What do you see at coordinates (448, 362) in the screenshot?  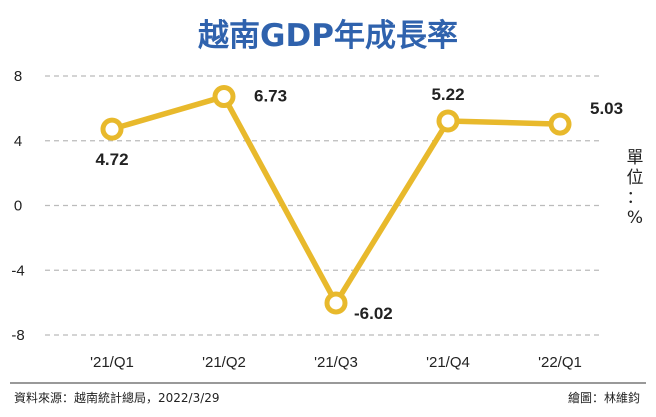 I see `x-tick-label: '21/Q4` at bounding box center [448, 362].